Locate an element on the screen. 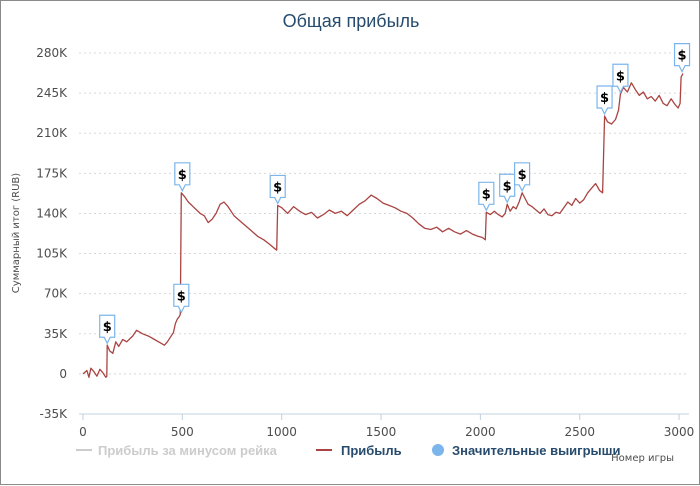 The height and width of the screenshot is (486, 700). legend-label: Значительные выигрыши is located at coordinates (536, 450).